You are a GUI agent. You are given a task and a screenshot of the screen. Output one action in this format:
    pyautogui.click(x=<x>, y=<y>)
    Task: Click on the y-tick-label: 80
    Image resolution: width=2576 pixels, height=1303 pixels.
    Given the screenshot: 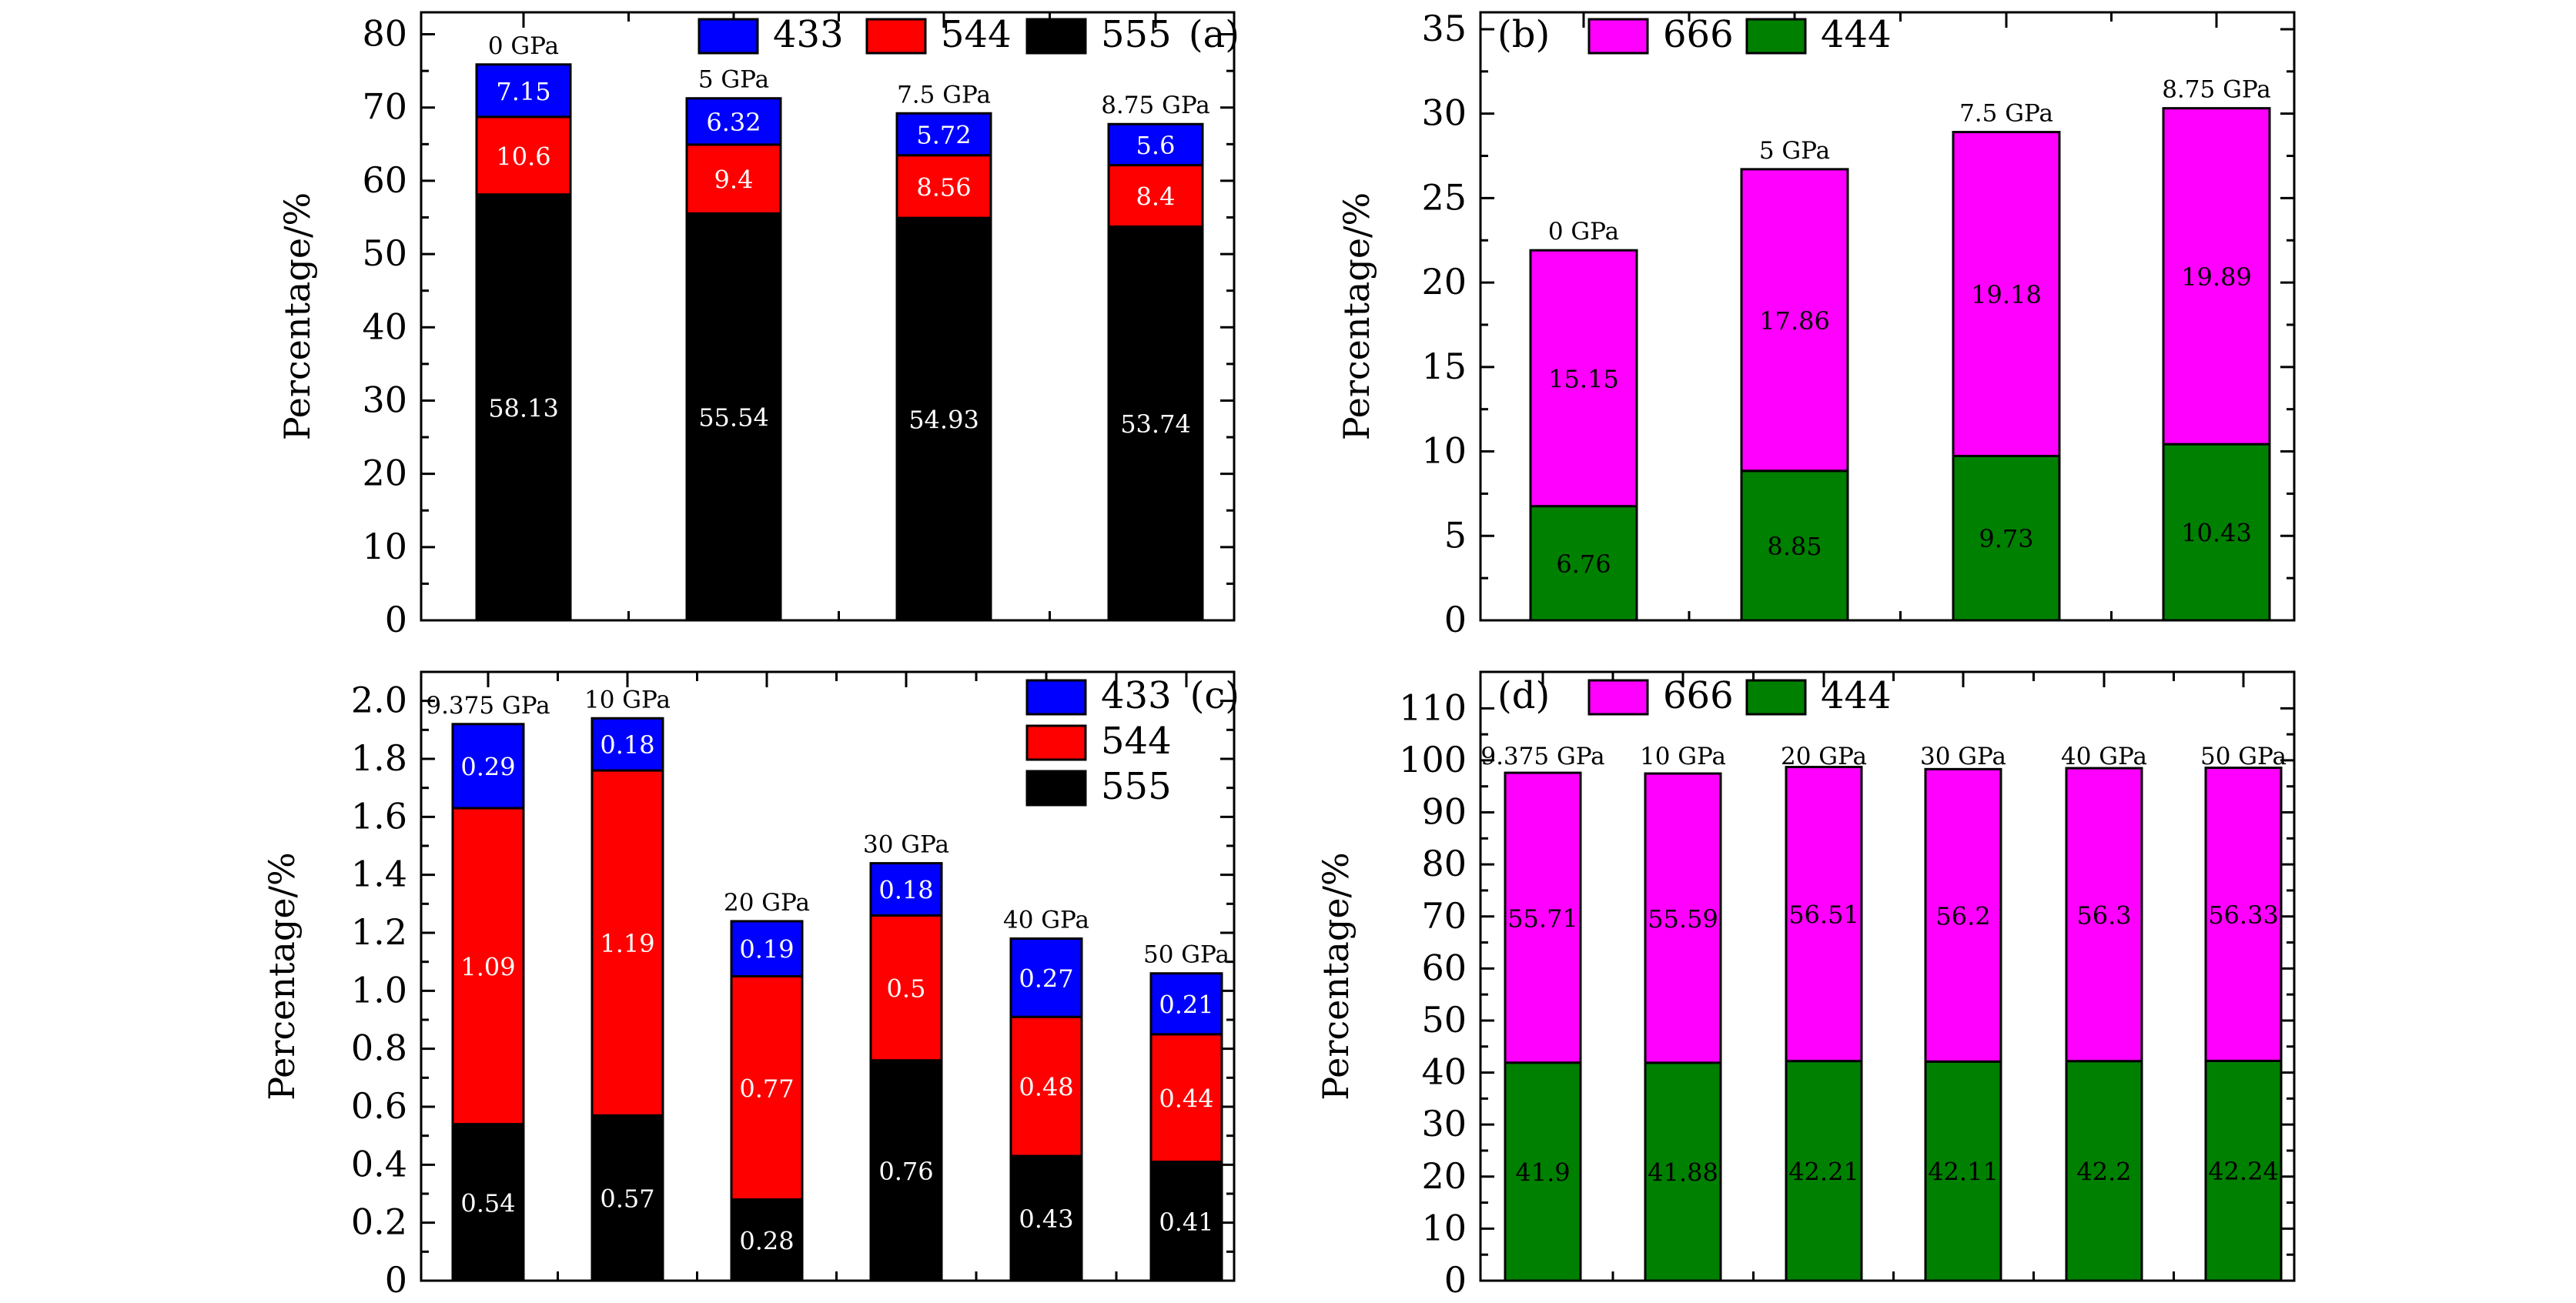 What is the action you would take?
    pyautogui.click(x=1444, y=864)
    